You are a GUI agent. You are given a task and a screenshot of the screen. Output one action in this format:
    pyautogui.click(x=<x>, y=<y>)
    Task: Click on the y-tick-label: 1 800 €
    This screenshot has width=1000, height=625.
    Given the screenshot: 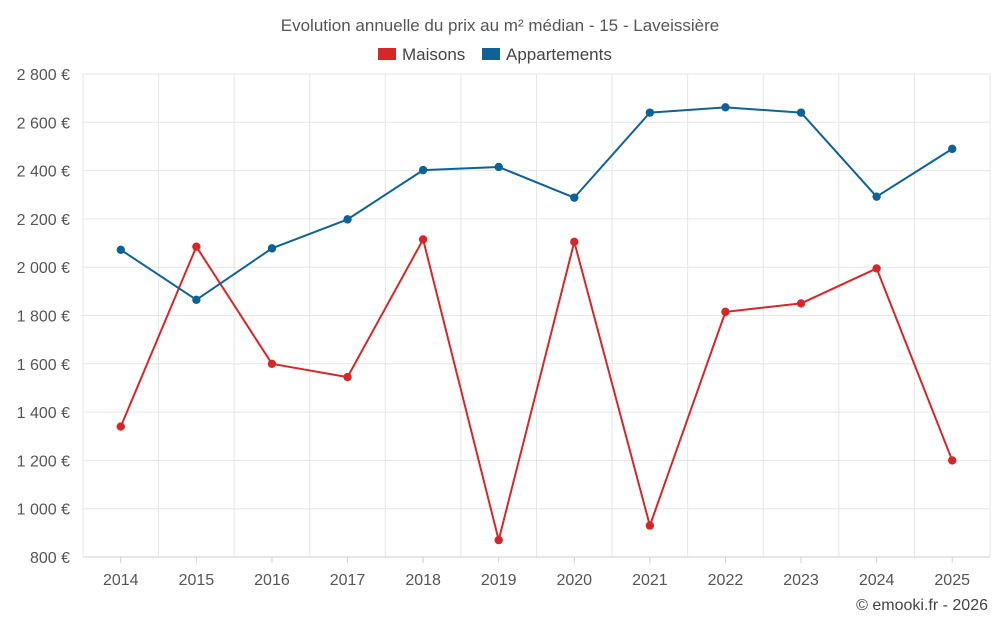 What is the action you would take?
    pyautogui.click(x=43, y=317)
    